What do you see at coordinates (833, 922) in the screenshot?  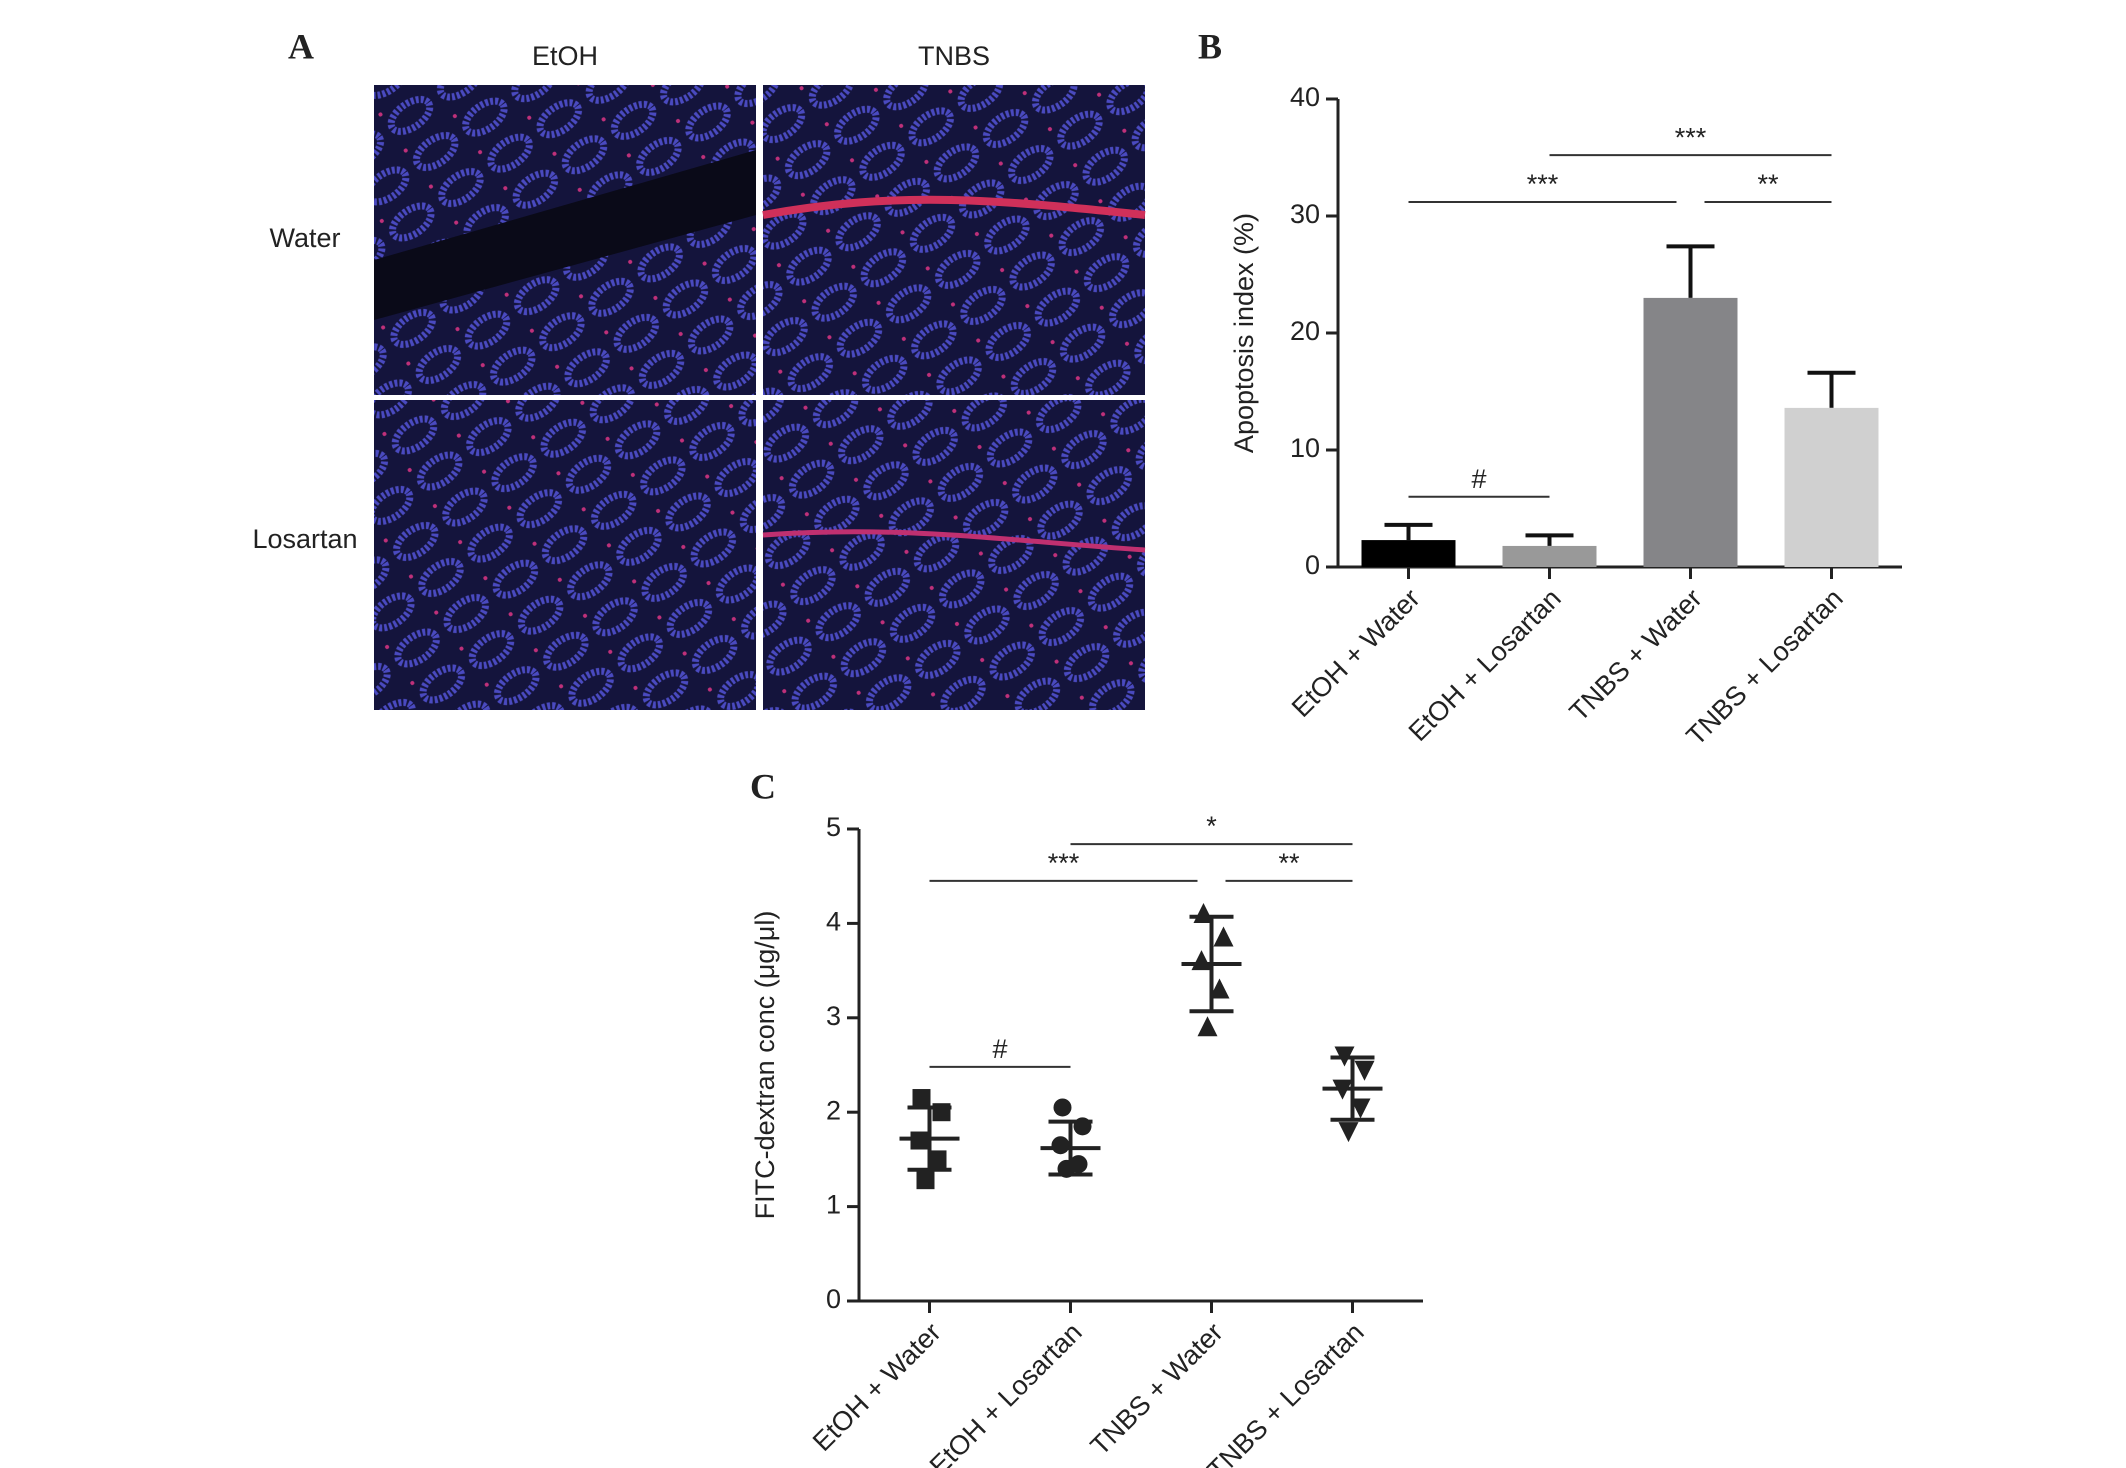 I see `y-tick-label: 4` at bounding box center [833, 922].